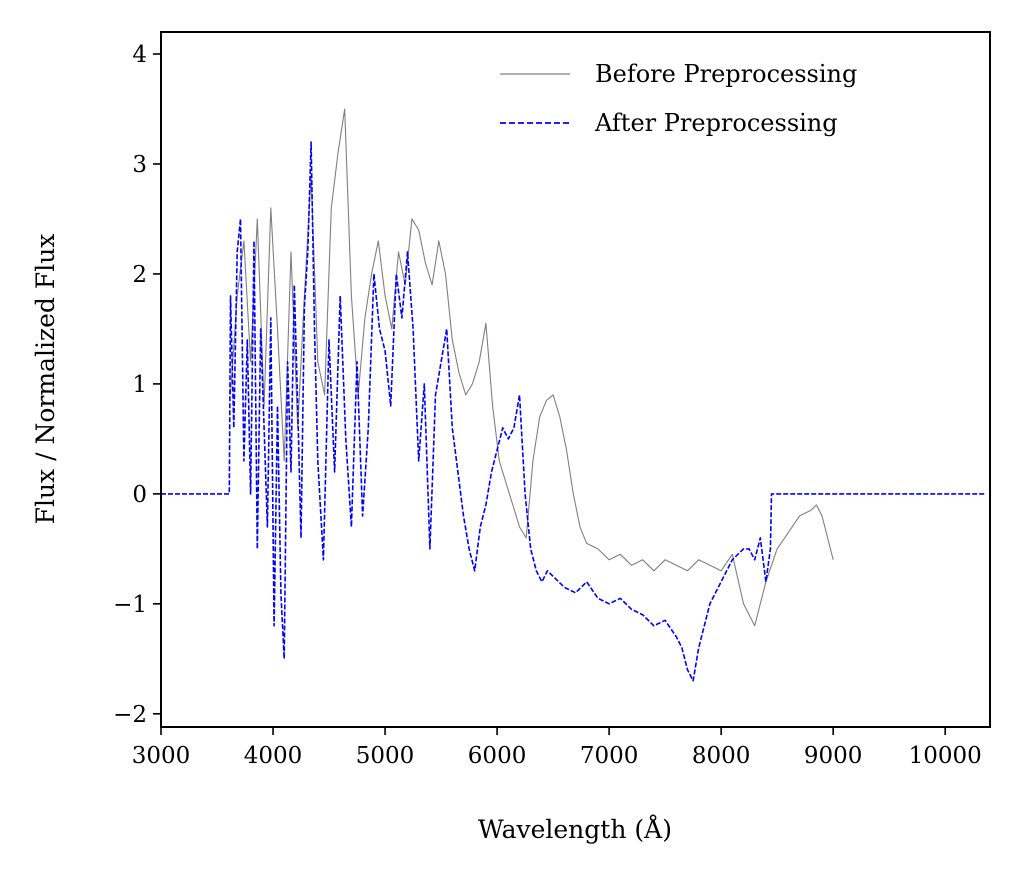 The height and width of the screenshot is (879, 1028). I want to click on y-axis-label: Flux / Normalized Flux, so click(45, 379).